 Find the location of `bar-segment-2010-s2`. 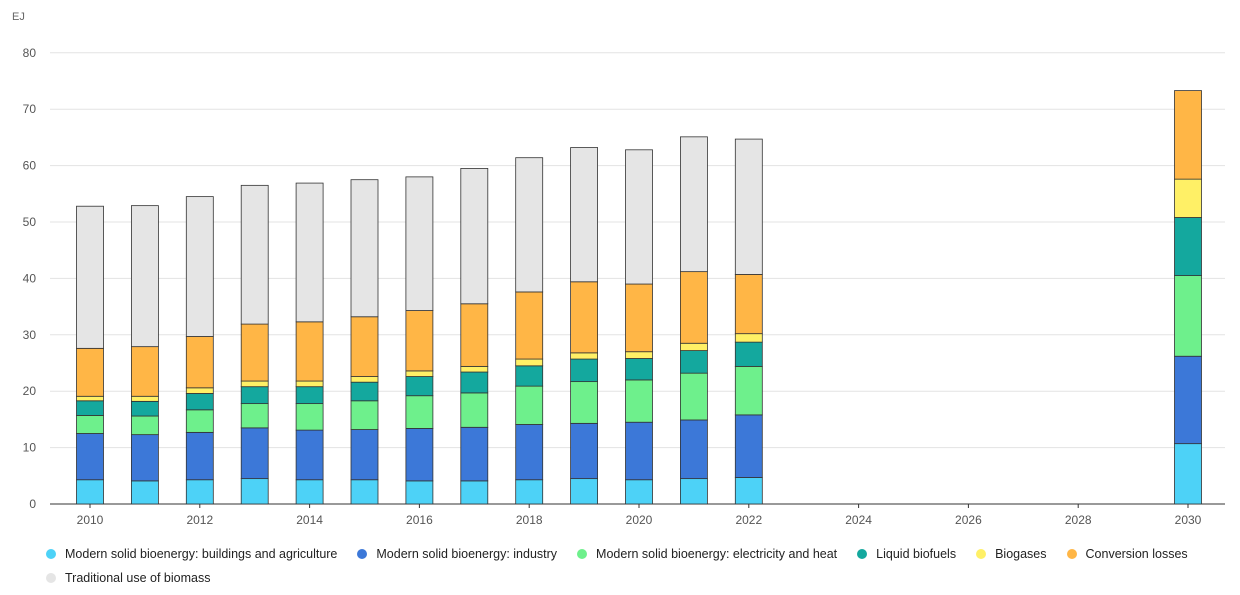

bar-segment-2010-s2 is located at coordinates (90, 424).